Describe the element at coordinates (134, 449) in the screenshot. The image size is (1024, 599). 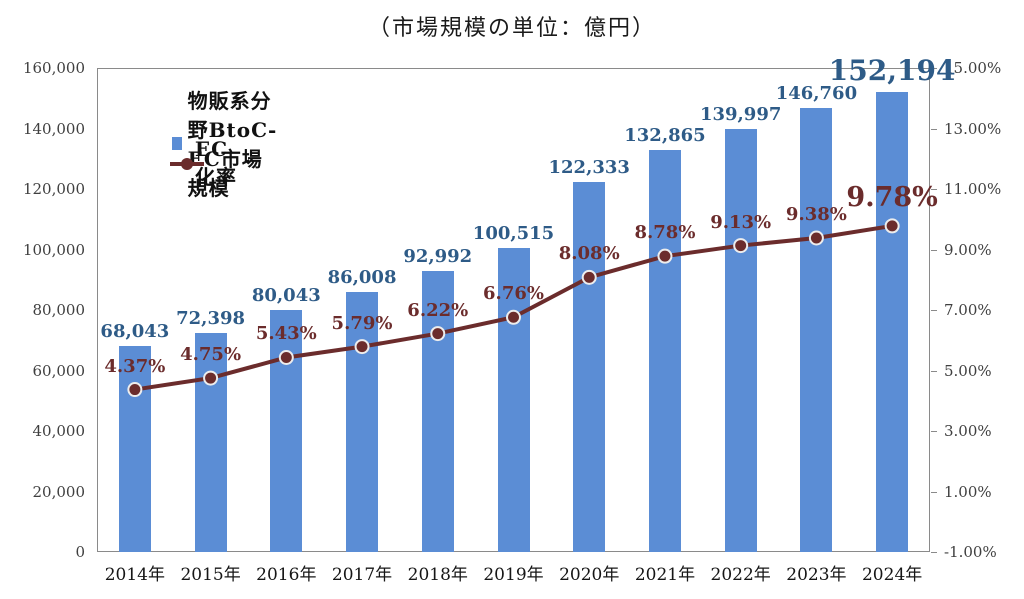
I see `bar-2014年` at that location.